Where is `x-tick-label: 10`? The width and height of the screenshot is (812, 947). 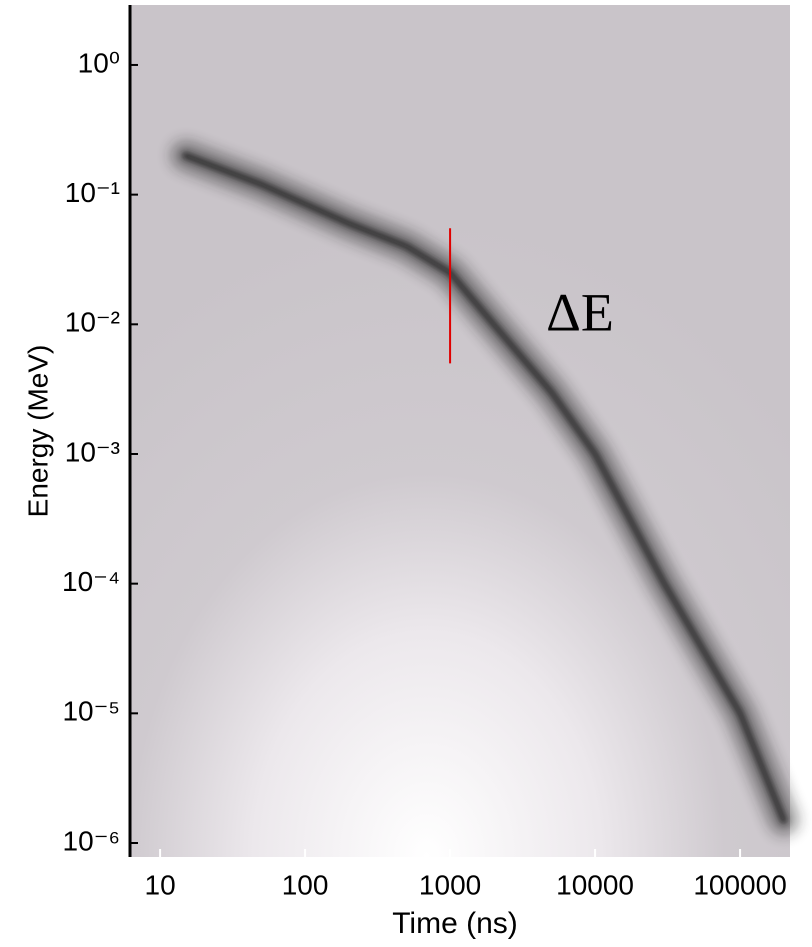 x-tick-label: 10 is located at coordinates (160, 884).